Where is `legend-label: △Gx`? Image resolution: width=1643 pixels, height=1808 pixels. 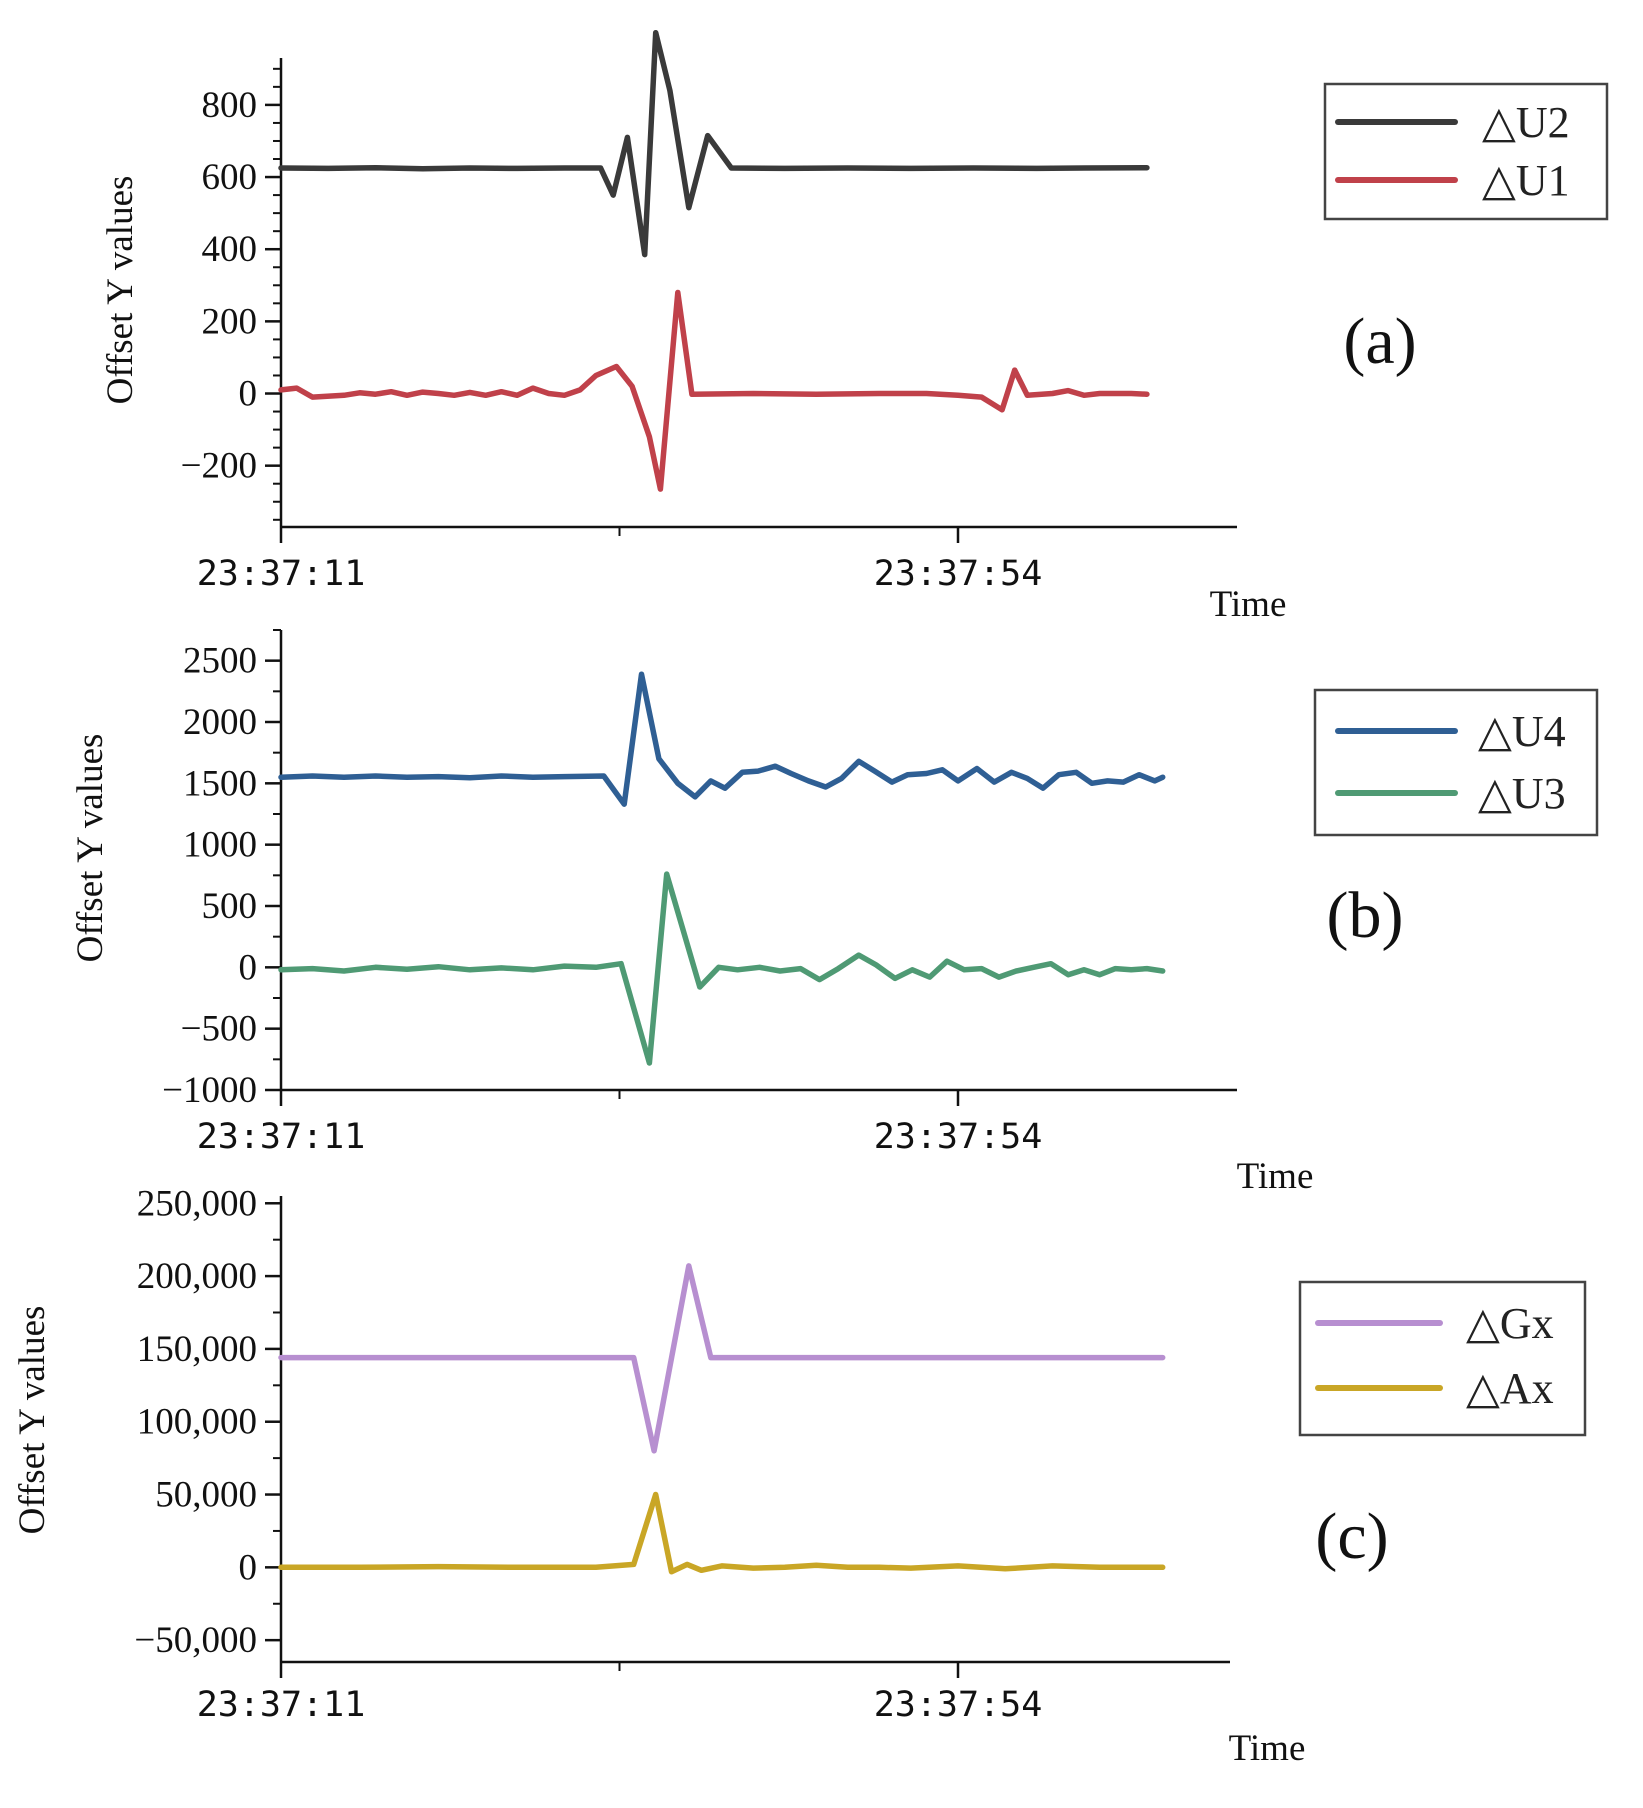
legend-label: △Gx is located at coordinates (1510, 1323).